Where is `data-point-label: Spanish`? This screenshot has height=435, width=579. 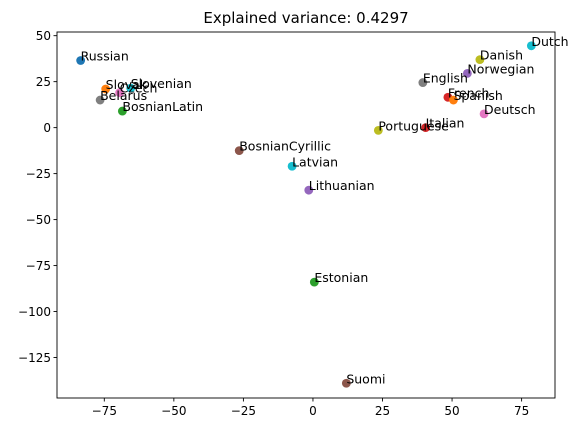 data-point-label: Spanish is located at coordinates (477, 95).